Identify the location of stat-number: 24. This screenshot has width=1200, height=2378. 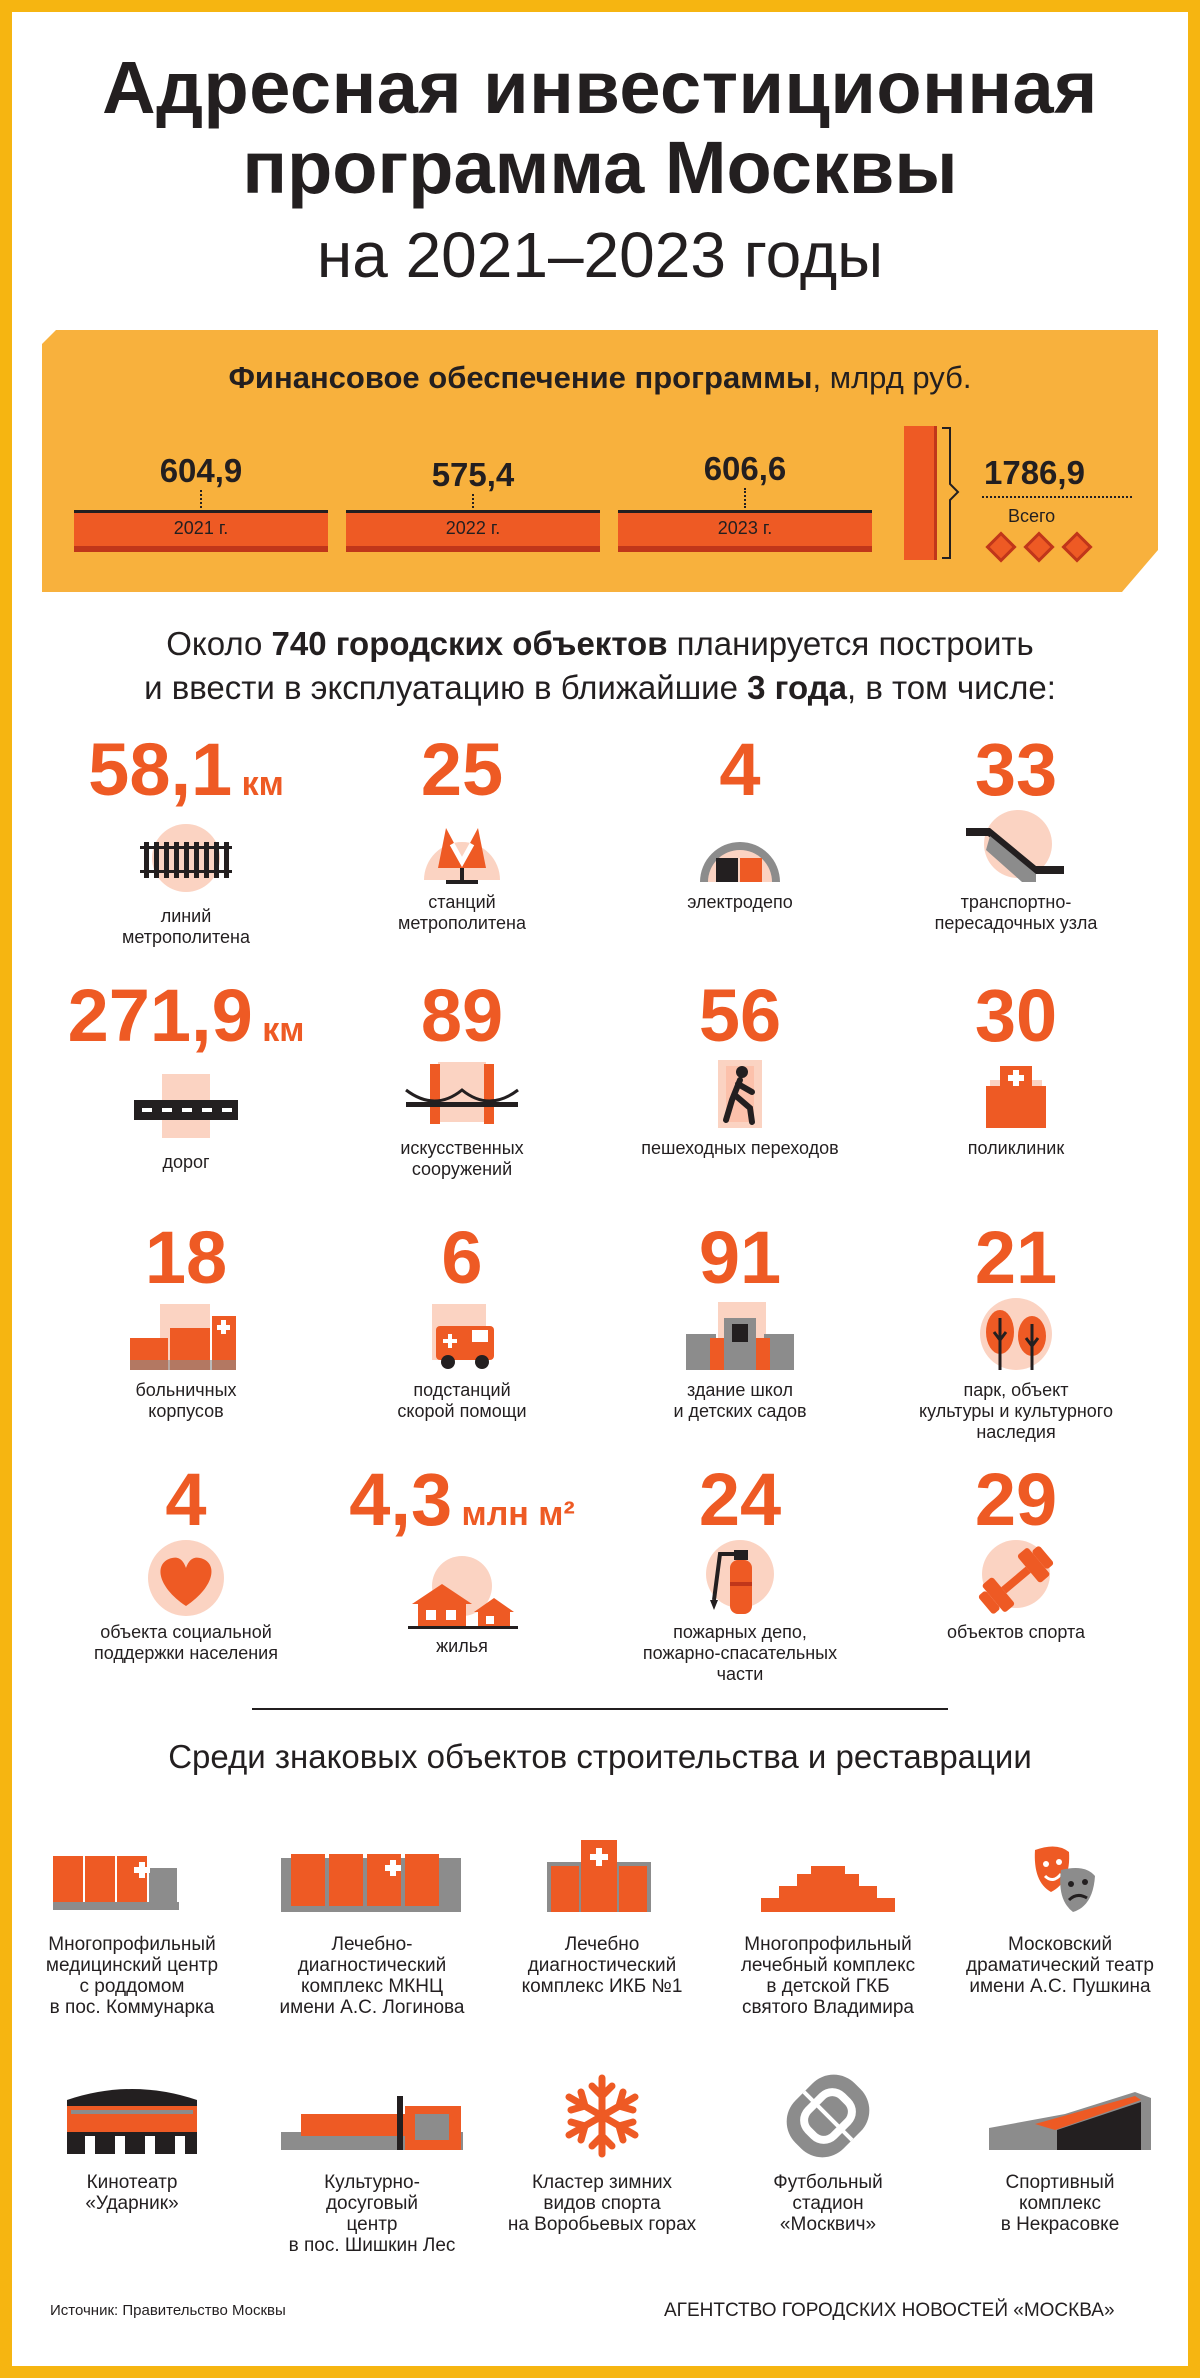
(740, 1499).